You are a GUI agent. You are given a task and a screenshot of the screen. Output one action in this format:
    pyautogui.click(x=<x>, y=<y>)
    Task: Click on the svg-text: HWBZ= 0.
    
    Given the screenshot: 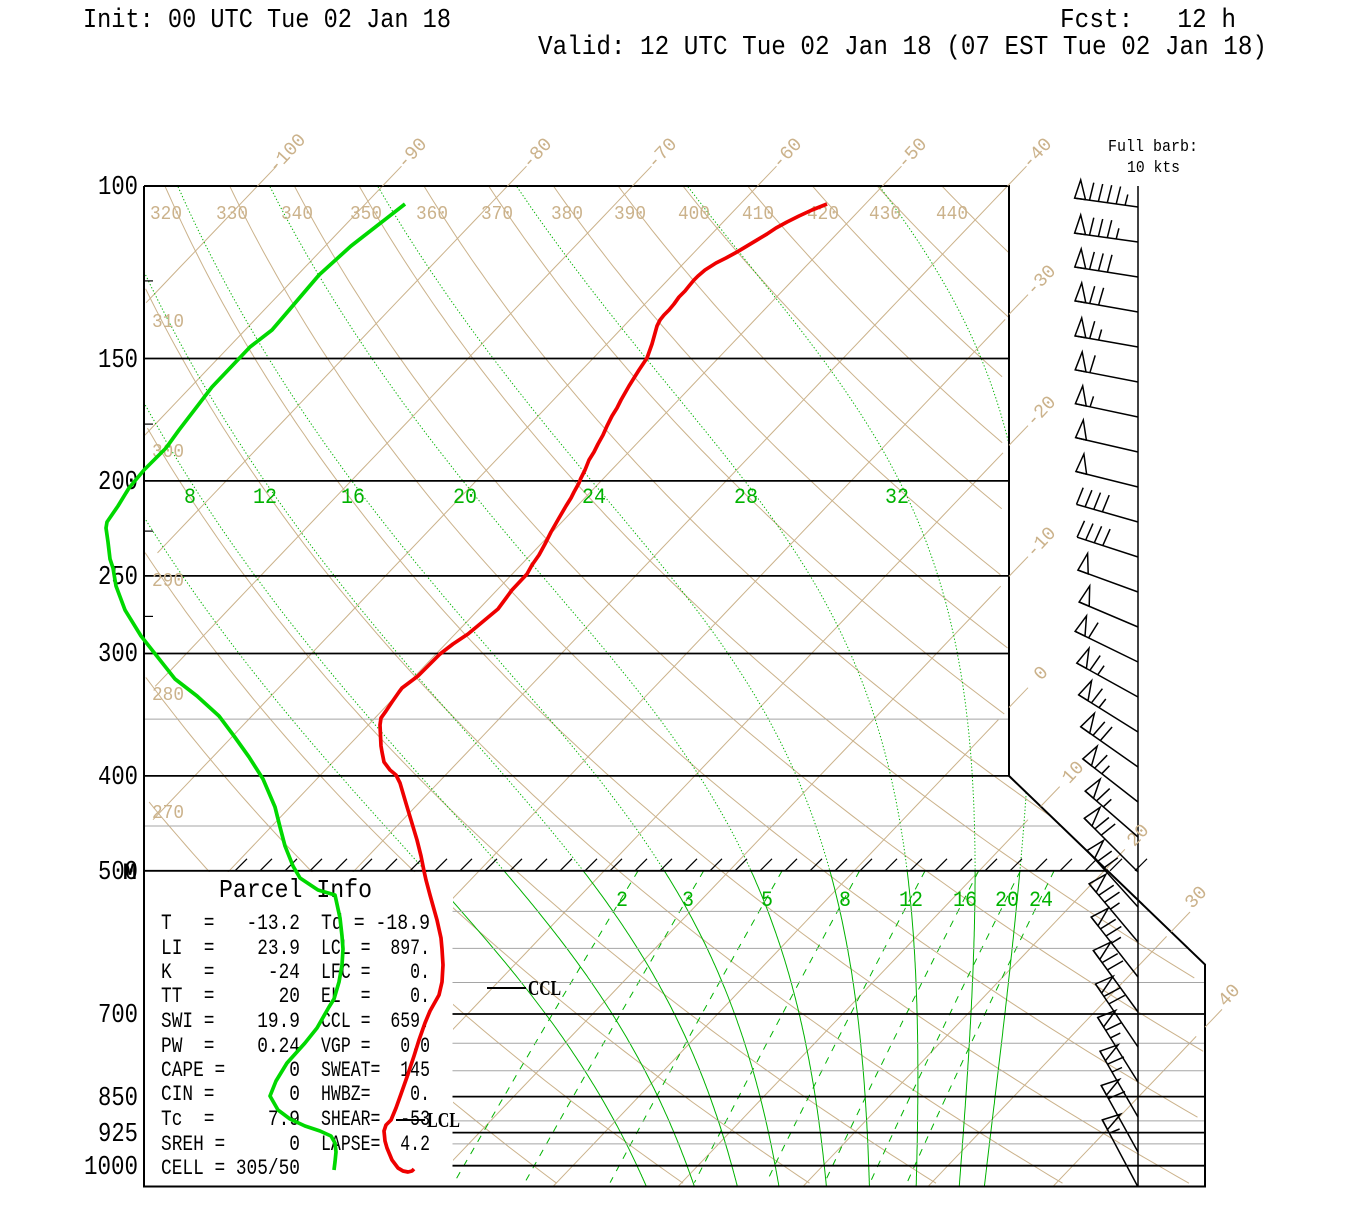 What is the action you would take?
    pyautogui.click(x=375, y=1094)
    